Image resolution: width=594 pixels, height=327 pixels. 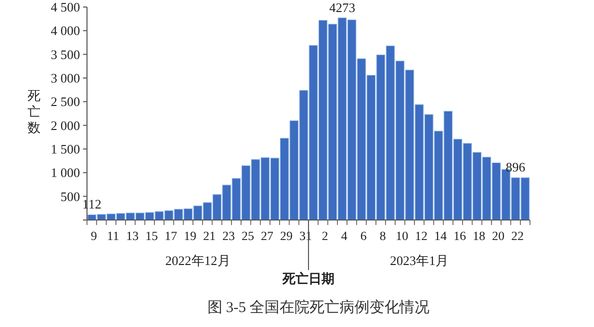 What do you see at coordinates (402, 236) in the screenshot?
I see `x-tick-label: 10` at bounding box center [402, 236].